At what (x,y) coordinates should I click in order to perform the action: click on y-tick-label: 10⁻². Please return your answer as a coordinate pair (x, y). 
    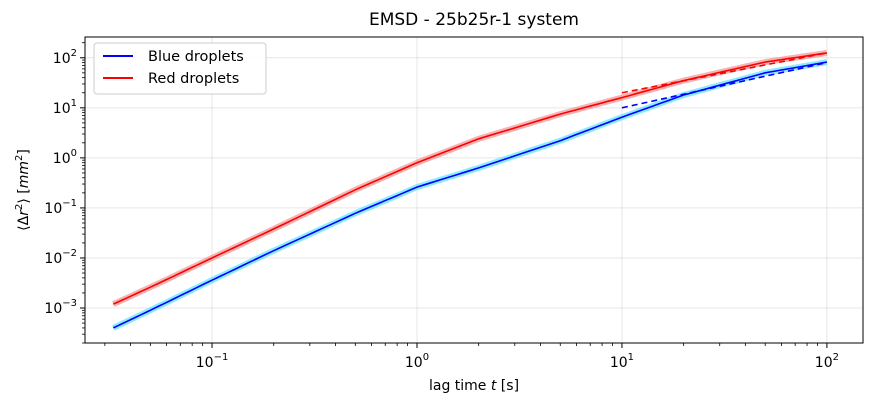
    Looking at the image, I should click on (60, 257).